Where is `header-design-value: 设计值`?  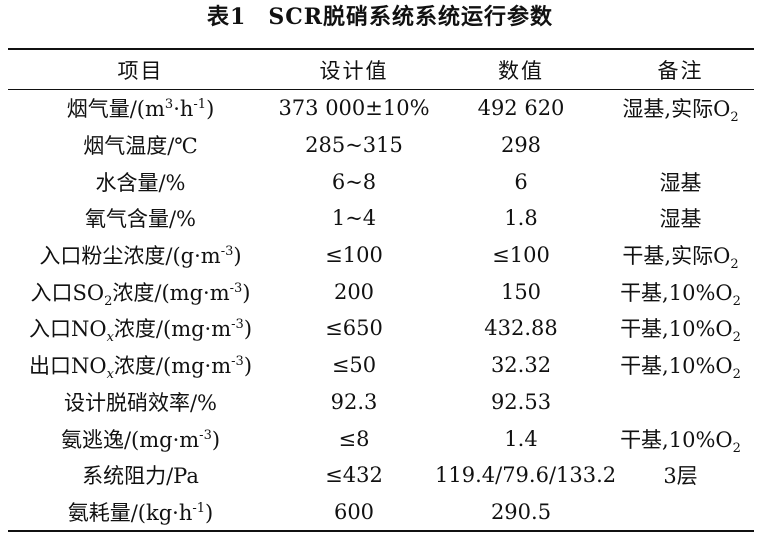
header-design-value: 设计值 is located at coordinates (354, 69).